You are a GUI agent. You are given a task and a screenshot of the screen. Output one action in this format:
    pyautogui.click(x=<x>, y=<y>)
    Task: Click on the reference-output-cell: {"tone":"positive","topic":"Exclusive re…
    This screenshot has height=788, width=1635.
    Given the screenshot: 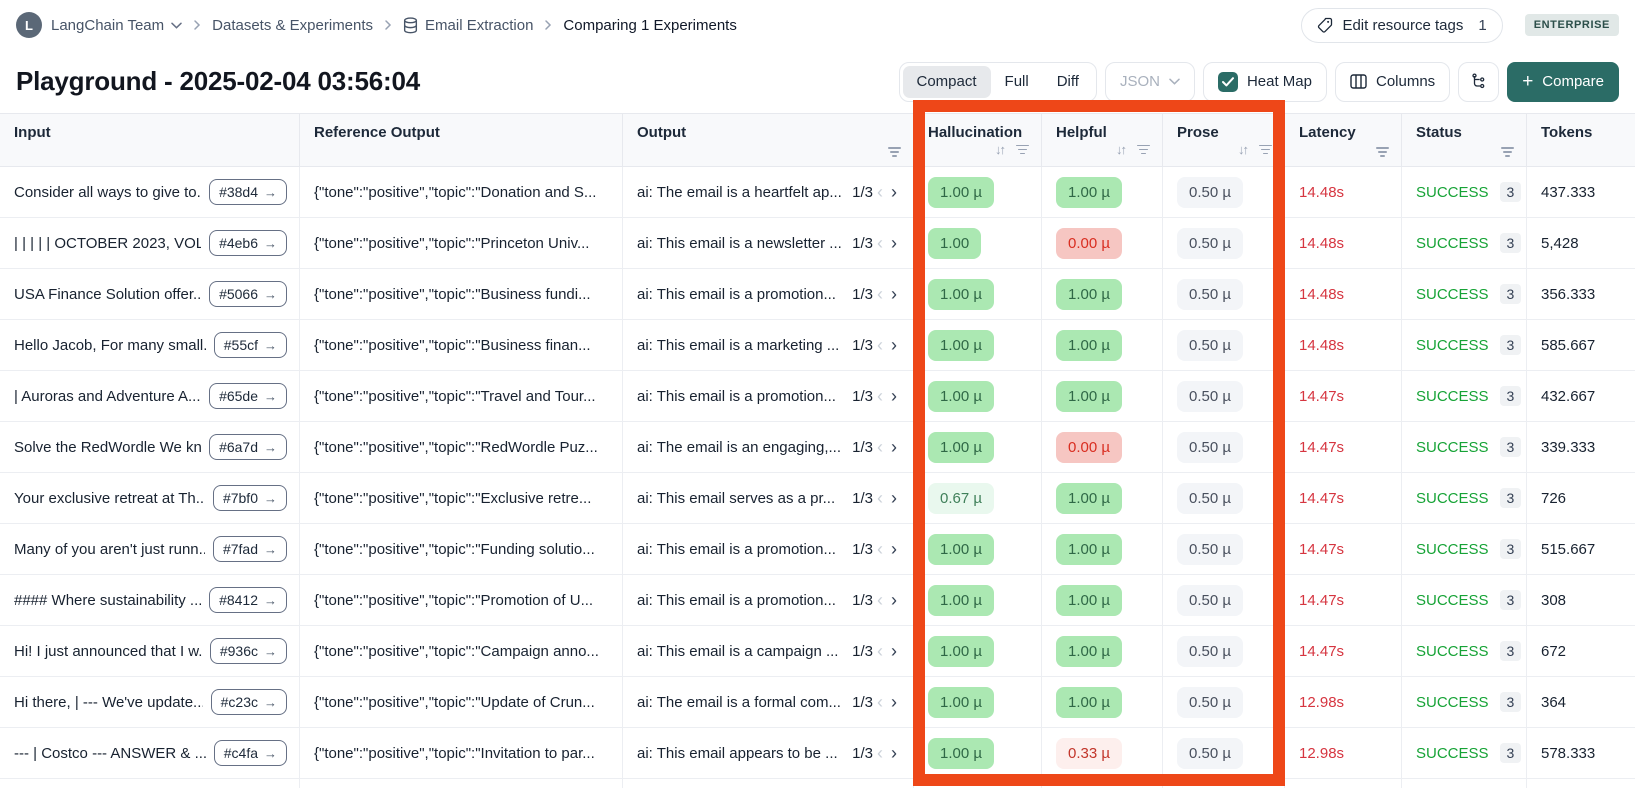 What is the action you would take?
    pyautogui.click(x=461, y=498)
    